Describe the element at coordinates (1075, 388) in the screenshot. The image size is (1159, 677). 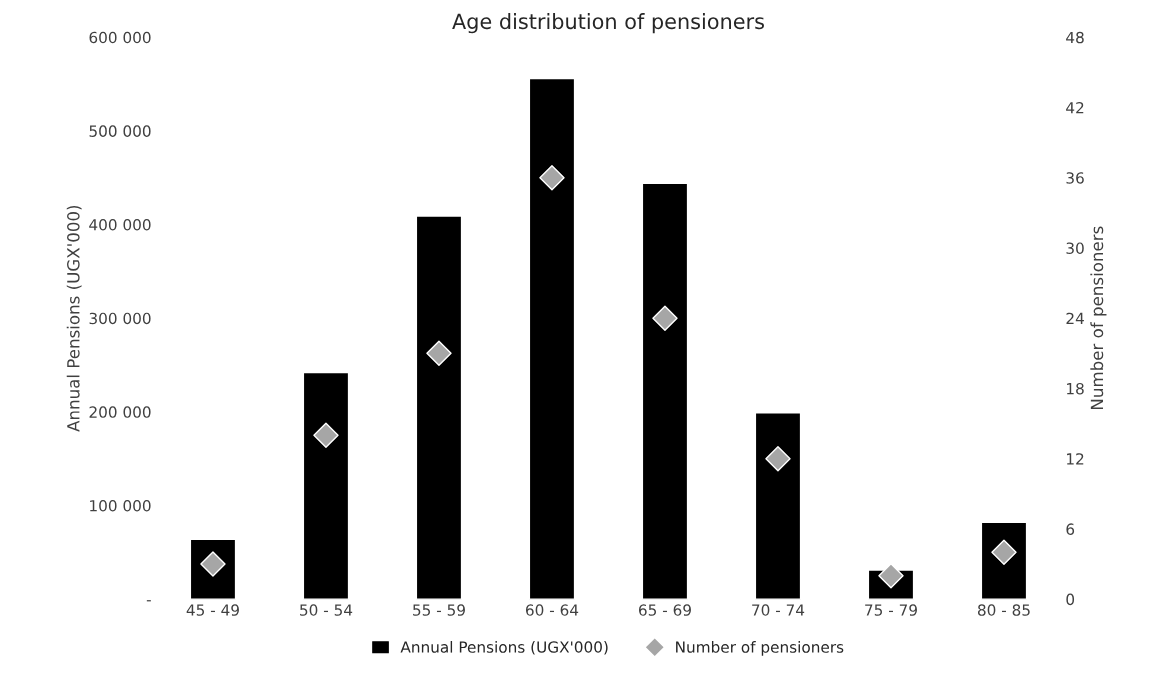
I see `y2-tick-label: 18` at that location.